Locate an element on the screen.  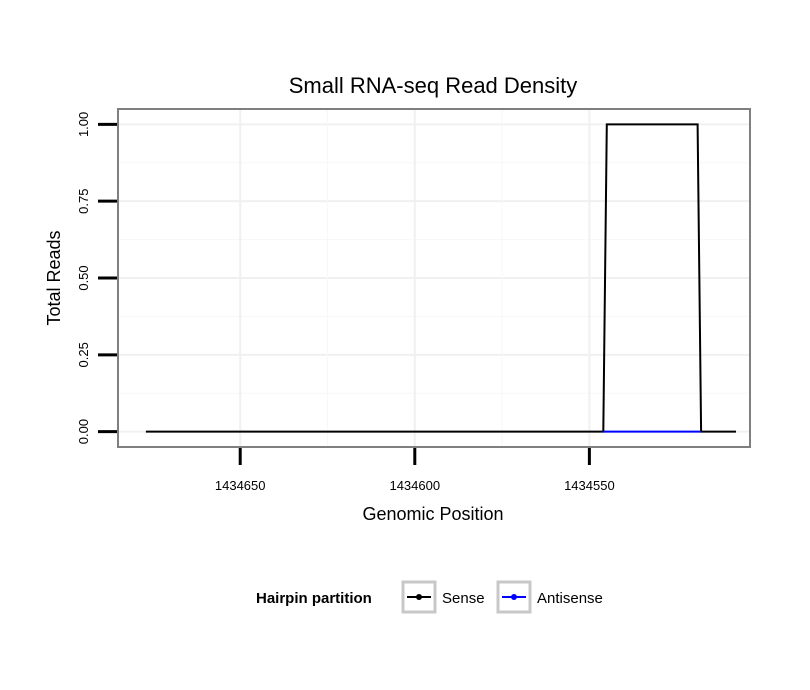
legend-entry-sense: Sense is located at coordinates (443, 597).